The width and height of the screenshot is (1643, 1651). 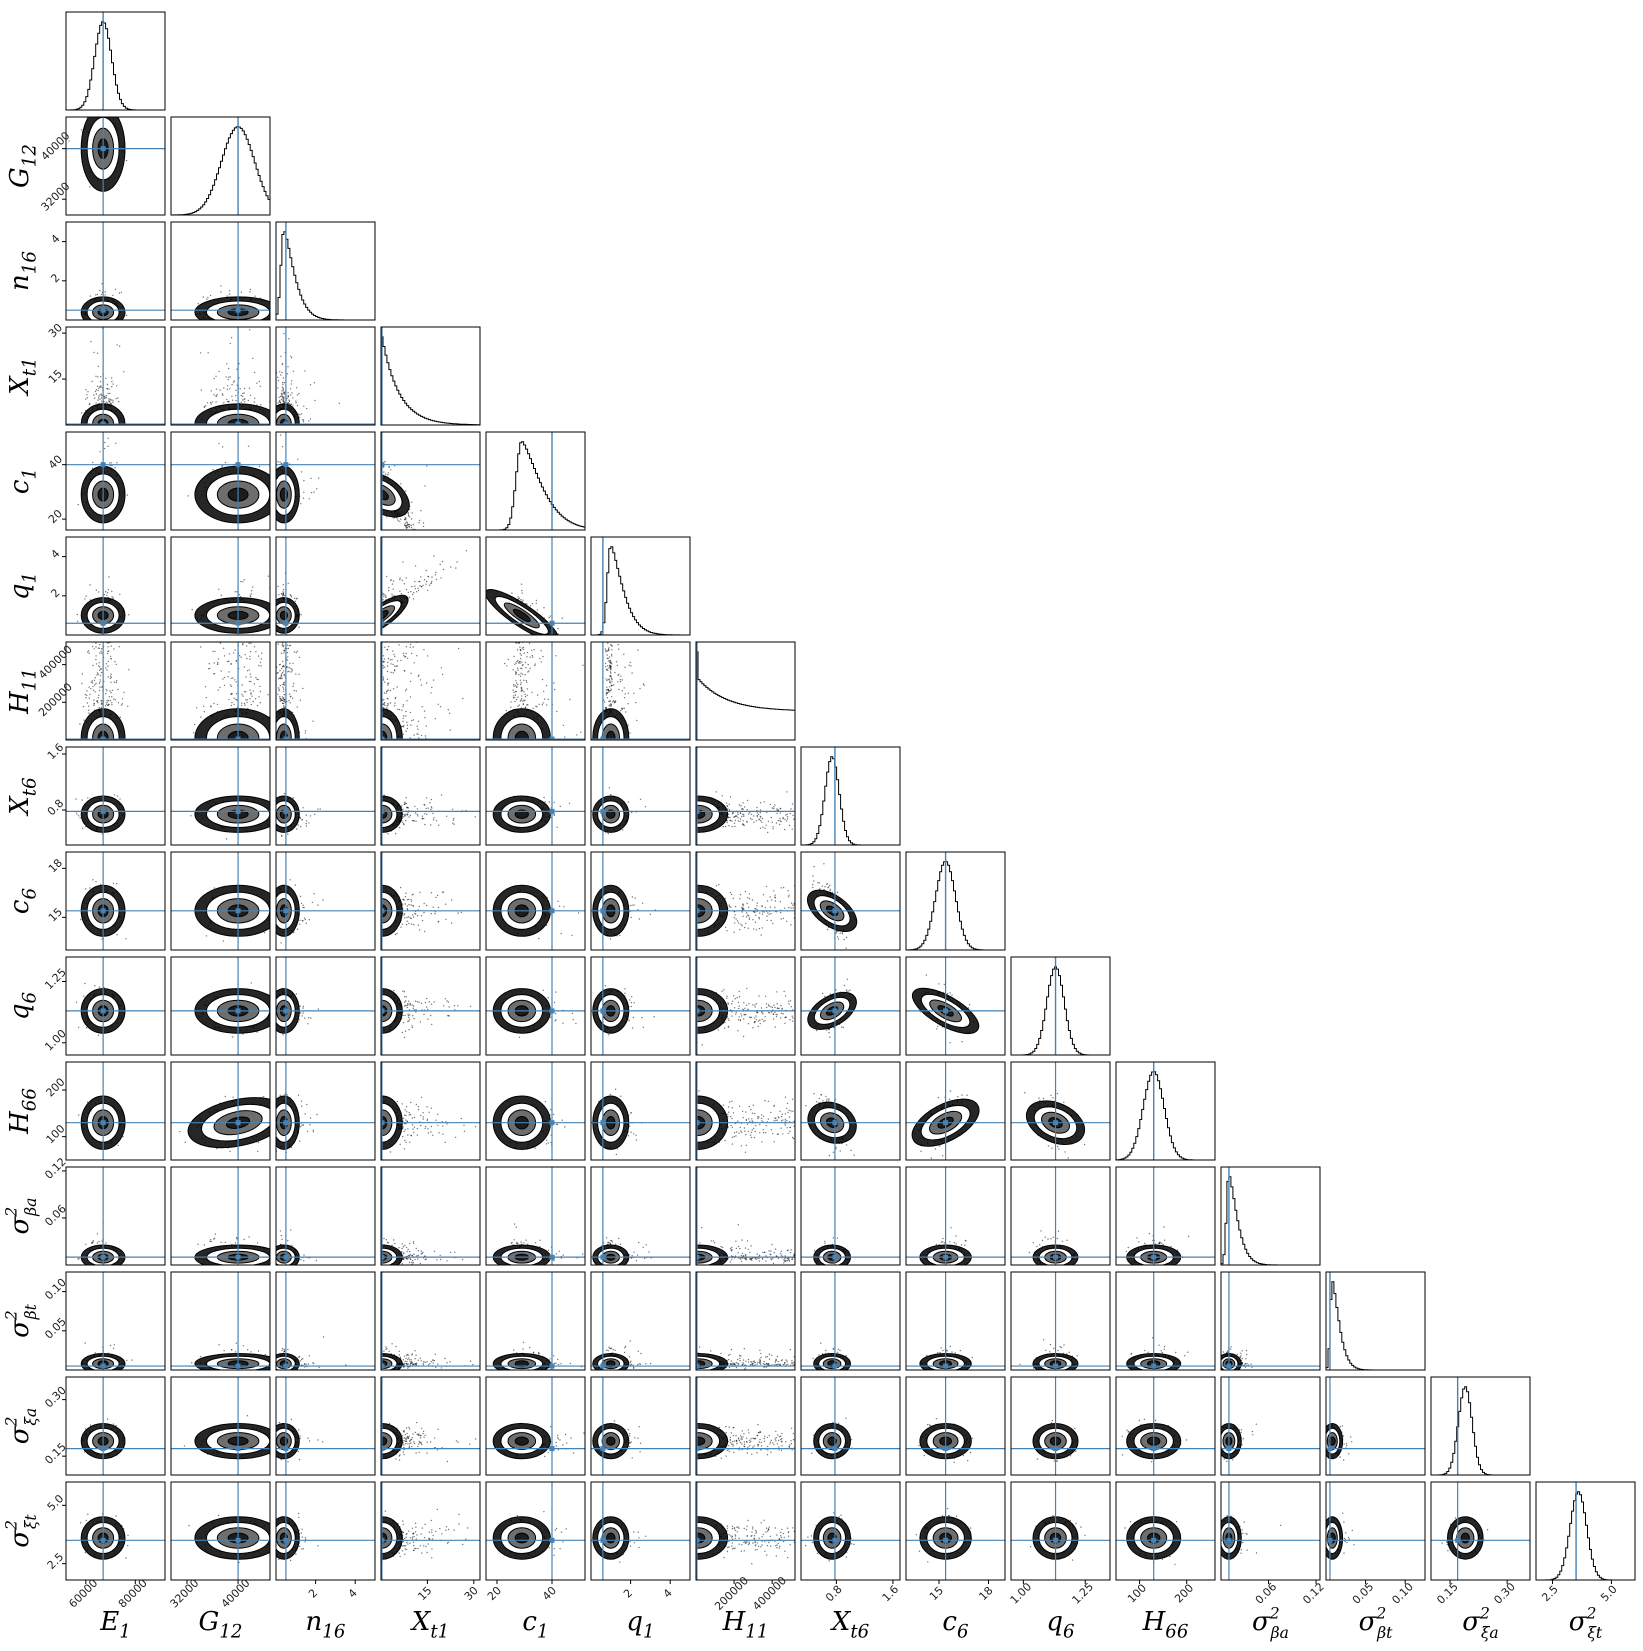 What do you see at coordinates (22, 271) in the screenshot?
I see `axis-label: n16` at bounding box center [22, 271].